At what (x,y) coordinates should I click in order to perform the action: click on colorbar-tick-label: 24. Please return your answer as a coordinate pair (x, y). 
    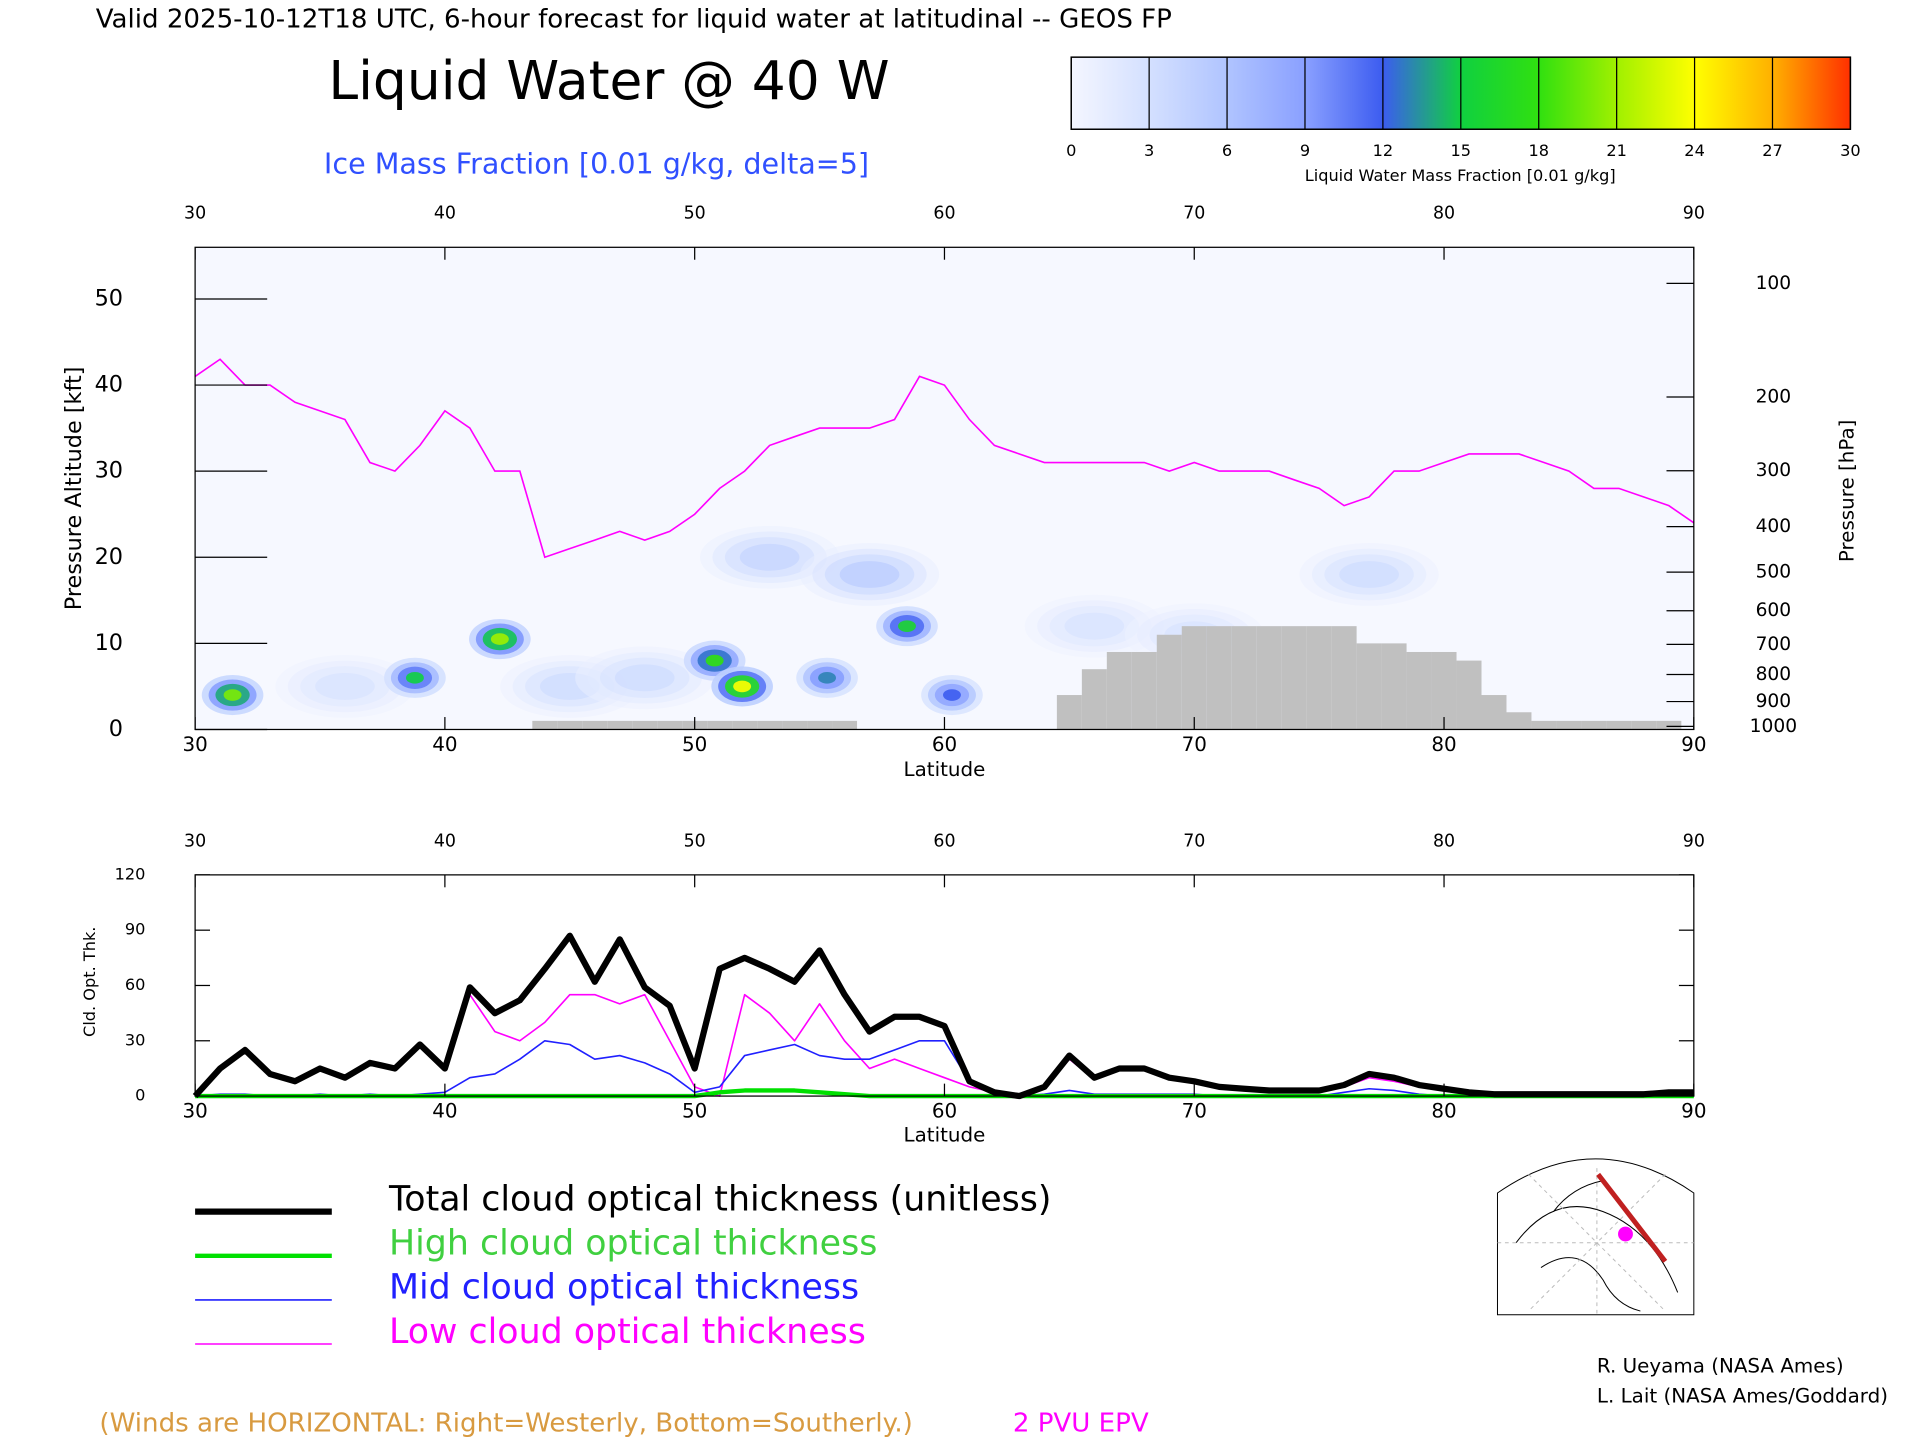
    Looking at the image, I should click on (1694, 150).